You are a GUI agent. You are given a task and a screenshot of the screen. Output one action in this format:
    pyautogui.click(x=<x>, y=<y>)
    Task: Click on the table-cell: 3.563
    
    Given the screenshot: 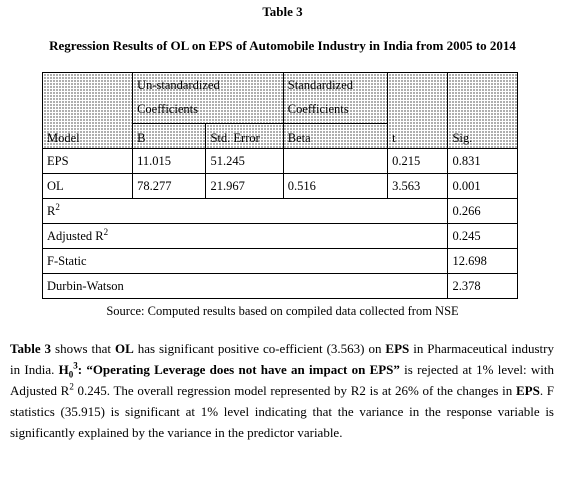 What is the action you would take?
    pyautogui.click(x=418, y=186)
    